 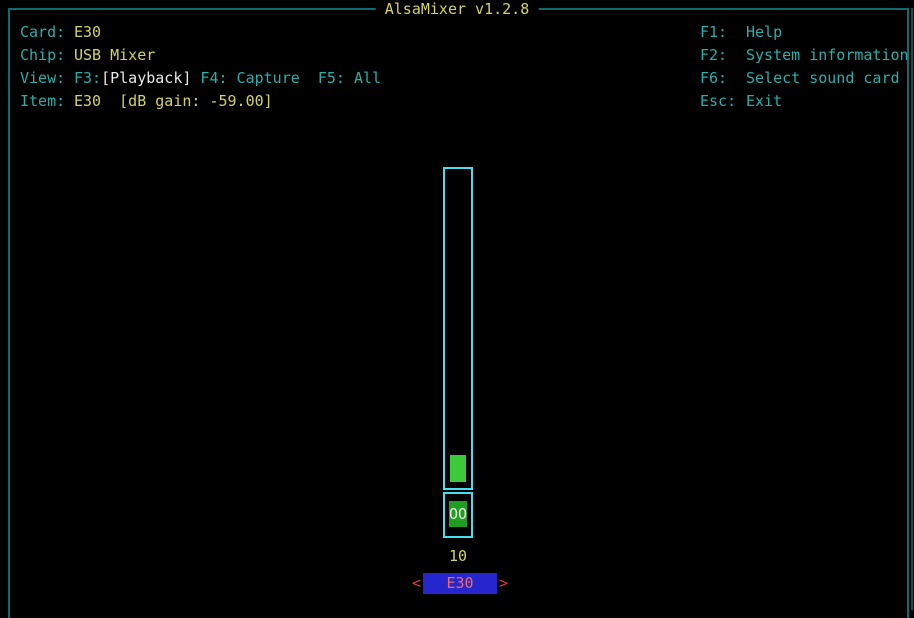 What do you see at coordinates (43, 55) in the screenshot?
I see `chip-label: Chip:` at bounding box center [43, 55].